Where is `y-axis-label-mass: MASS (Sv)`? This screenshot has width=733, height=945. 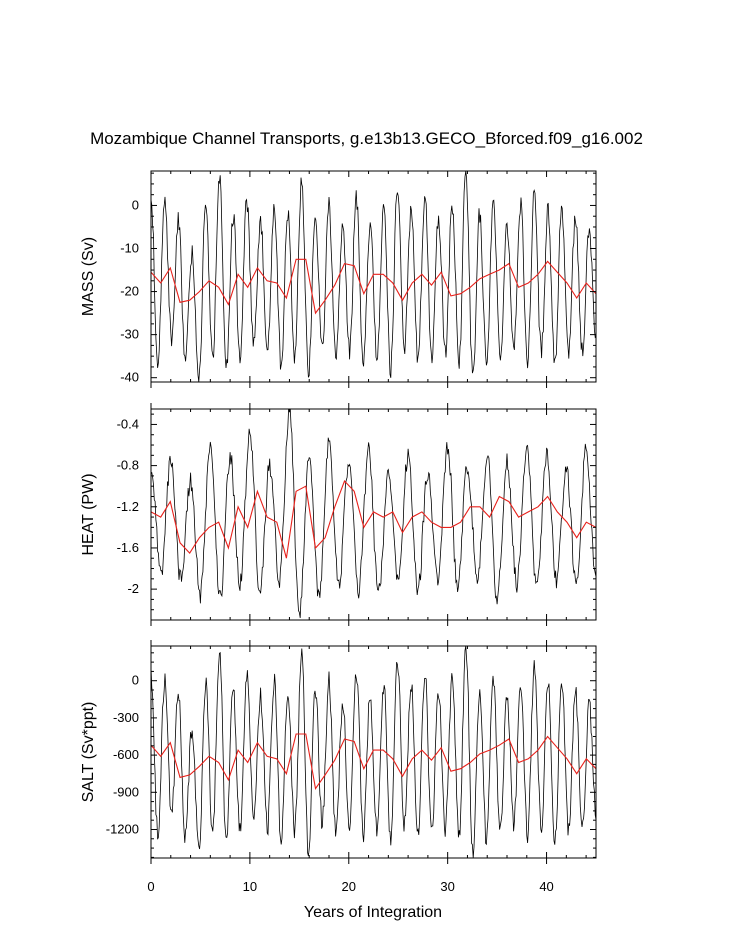 y-axis-label-mass: MASS (Sv) is located at coordinates (88, 276).